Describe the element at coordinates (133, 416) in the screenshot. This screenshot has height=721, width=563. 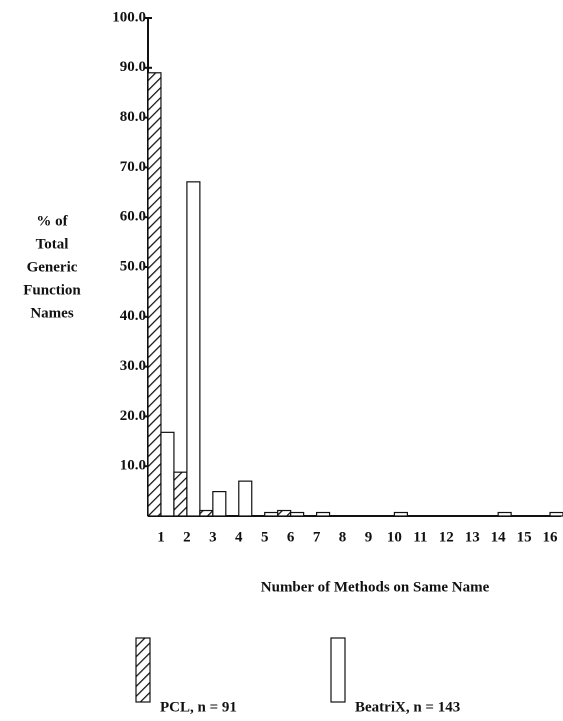
I see `y-tick-label: 20.0` at that location.